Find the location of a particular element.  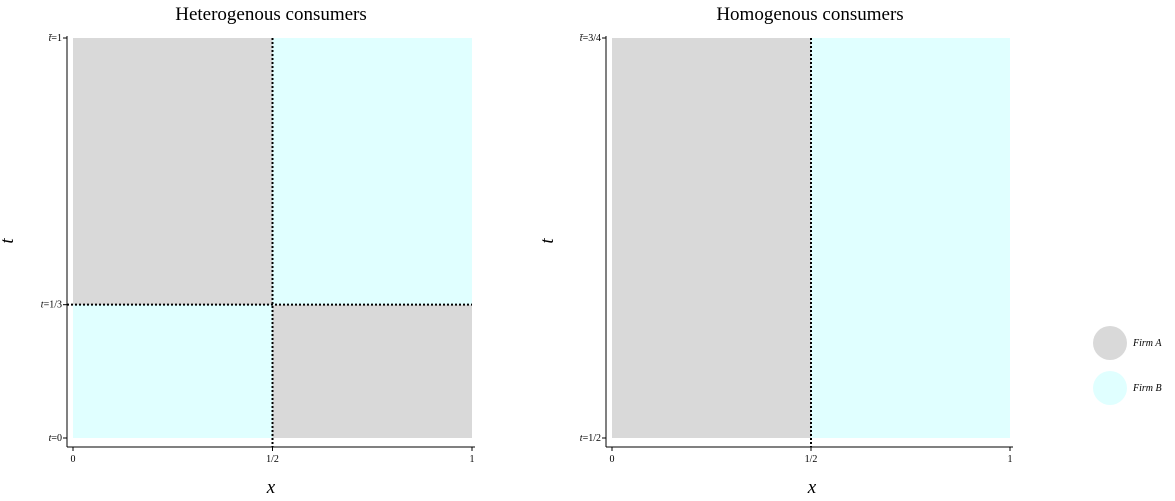

y-tick-label: t=1/3 is located at coordinates (51, 305).